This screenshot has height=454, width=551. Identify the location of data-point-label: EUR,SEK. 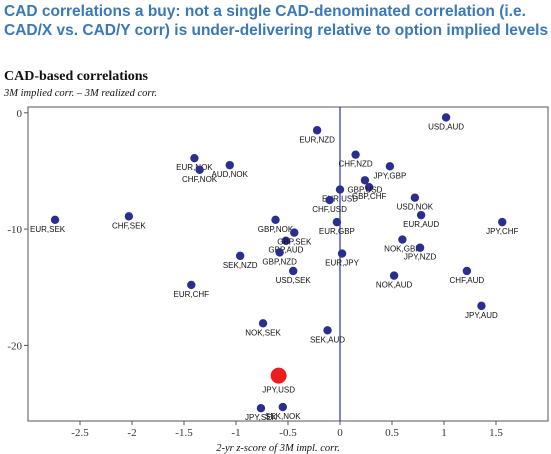
(48, 229).